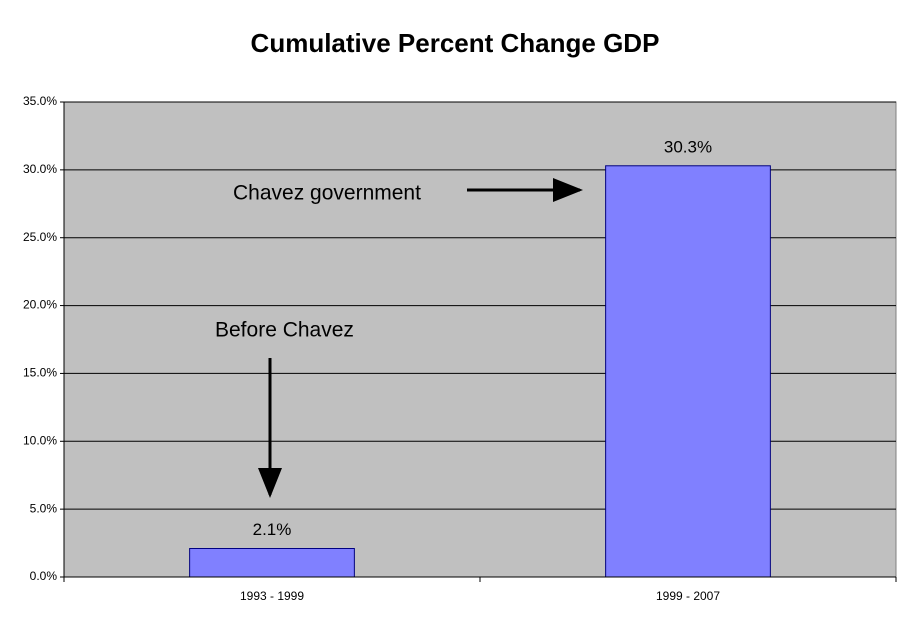 The image size is (911, 623). Describe the element at coordinates (327, 193) in the screenshot. I see `annotation: Chavez government` at that location.